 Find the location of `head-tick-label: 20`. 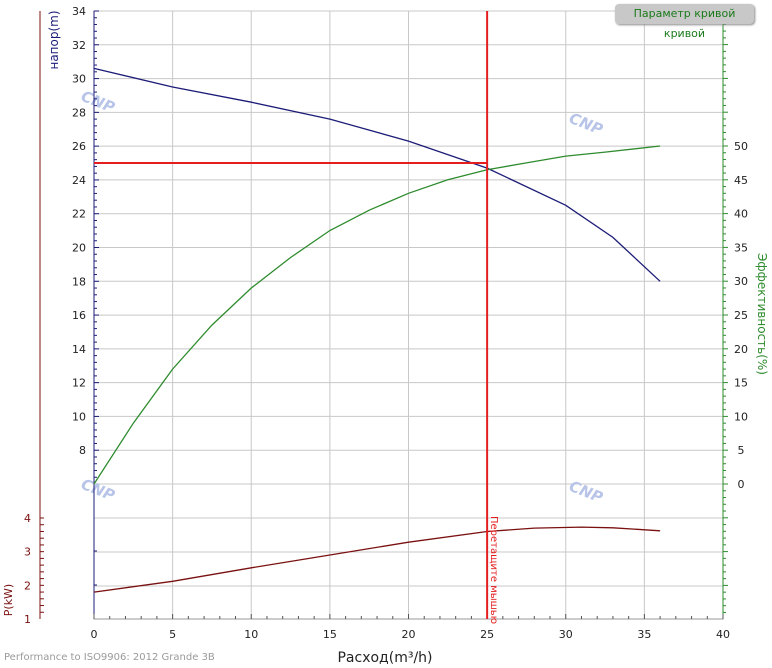

head-tick-label: 20 is located at coordinates (79, 248).